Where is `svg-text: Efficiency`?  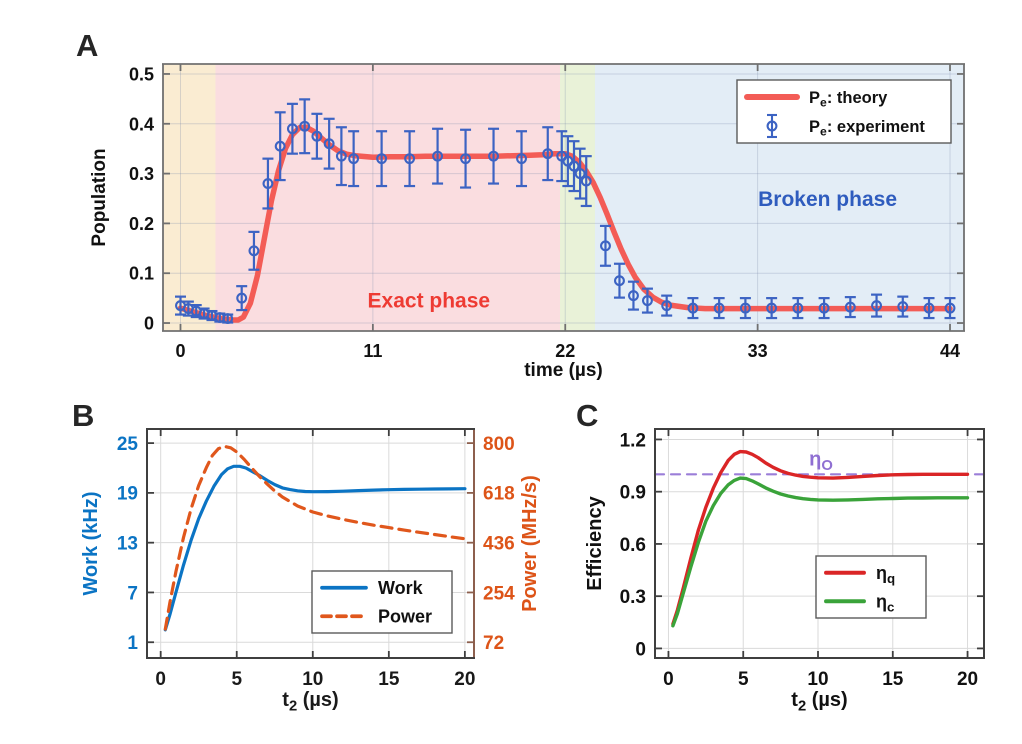 svg-text: Efficiency is located at coordinates (595, 542).